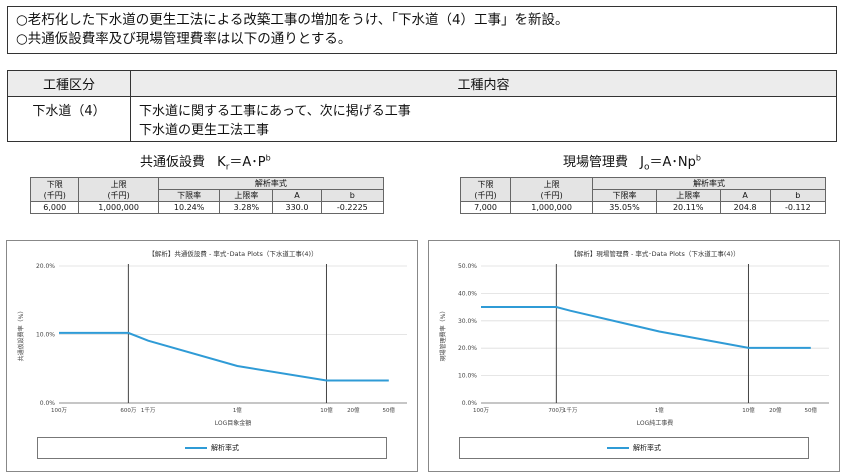 The width and height of the screenshot is (847, 475). I want to click on left-th-a: A, so click(297, 195).